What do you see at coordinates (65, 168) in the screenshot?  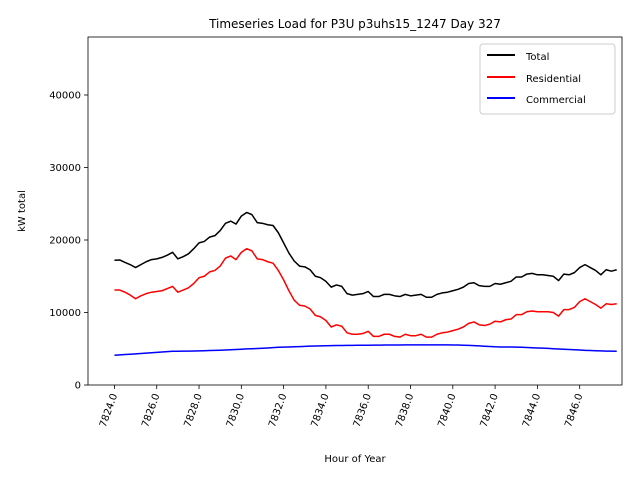 I see `y-tick-label: 30000` at bounding box center [65, 168].